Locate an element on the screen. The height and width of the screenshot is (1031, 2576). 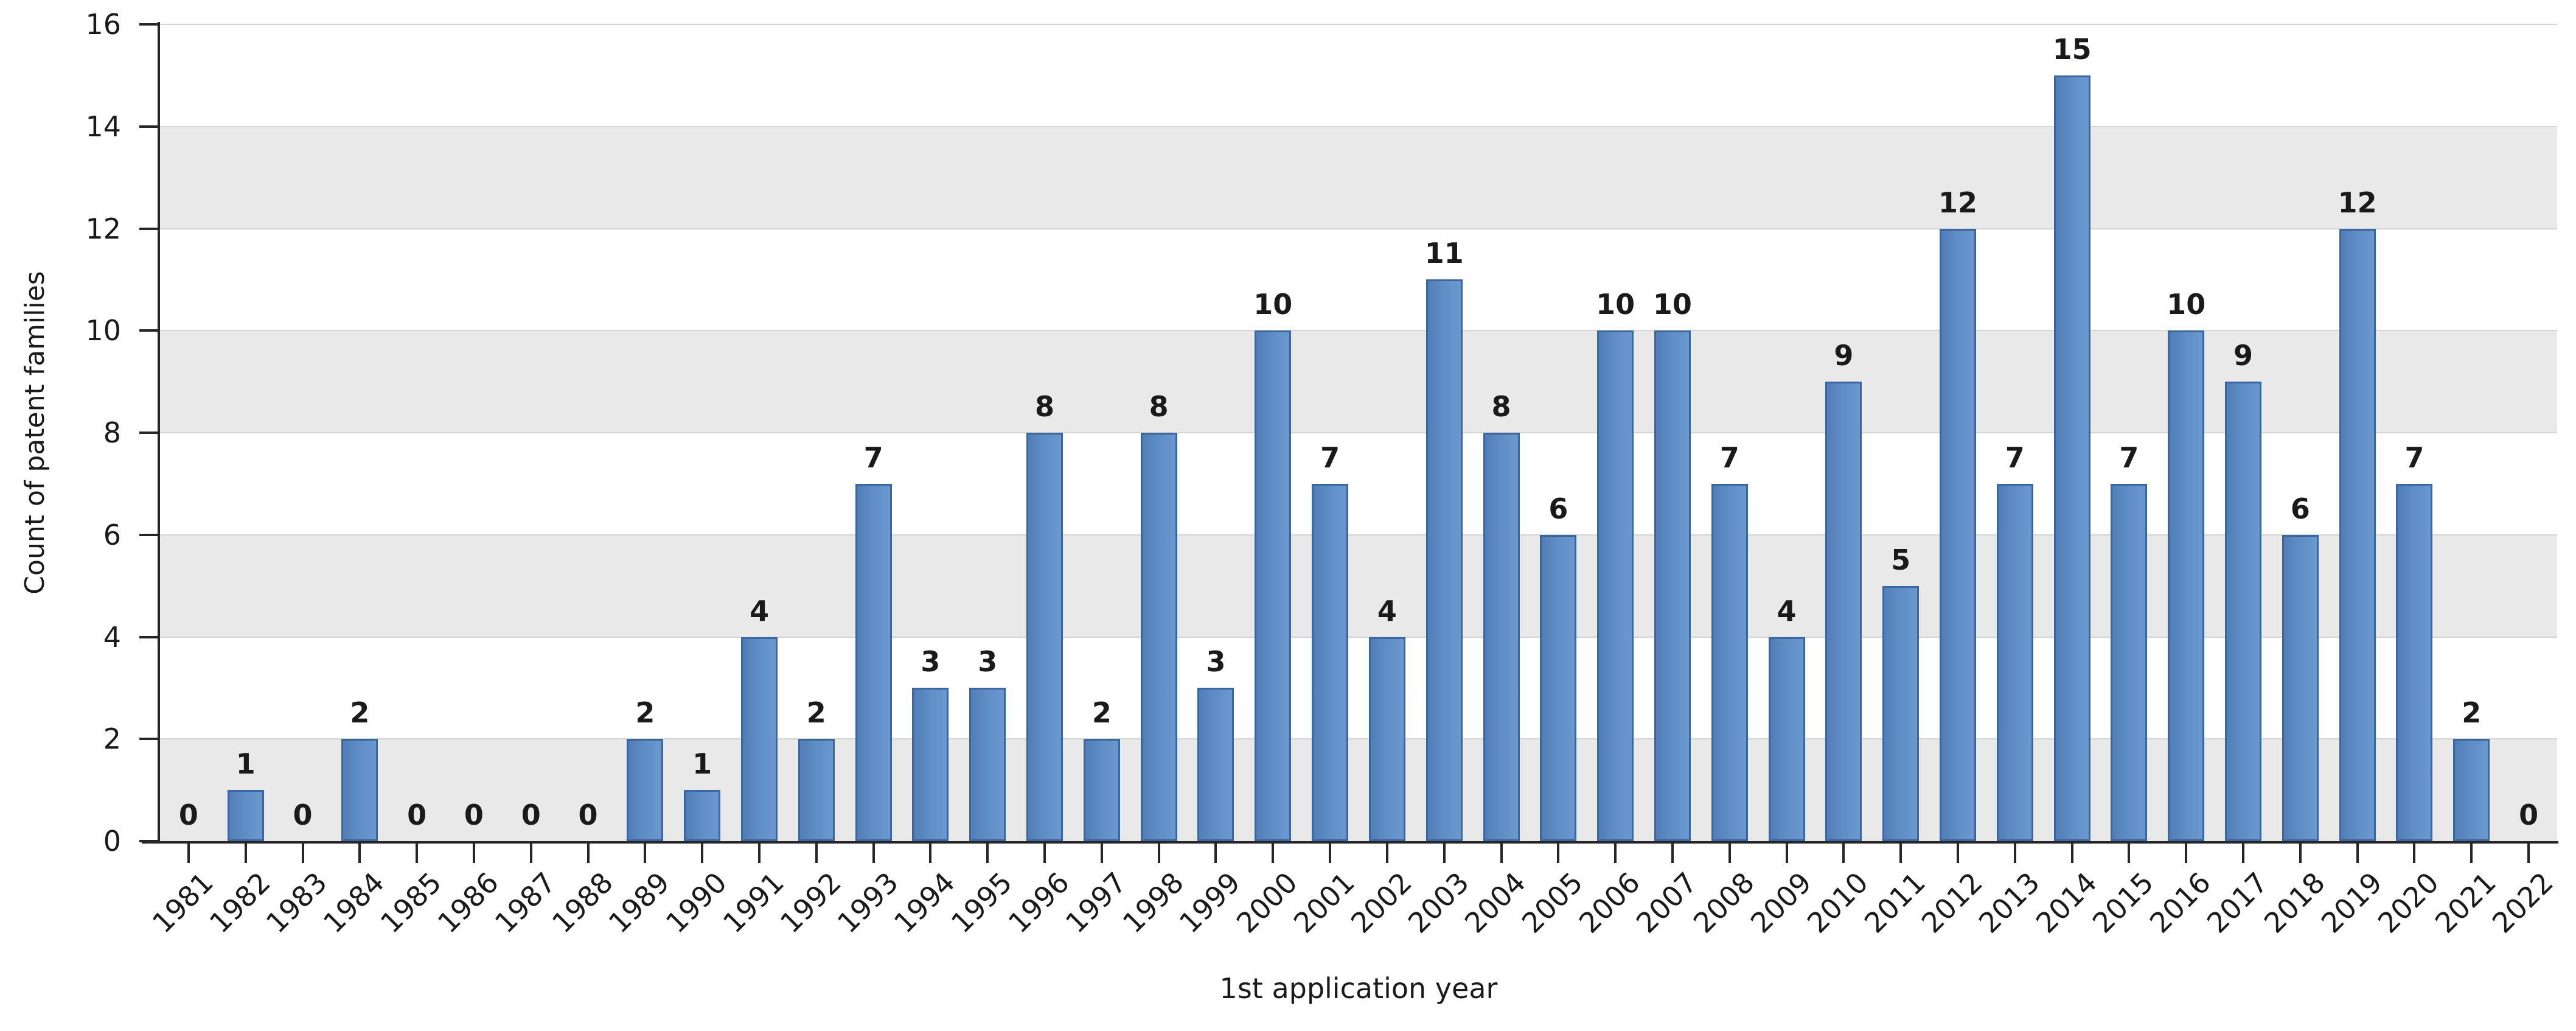
bar-value-label: 12 is located at coordinates (2357, 202).